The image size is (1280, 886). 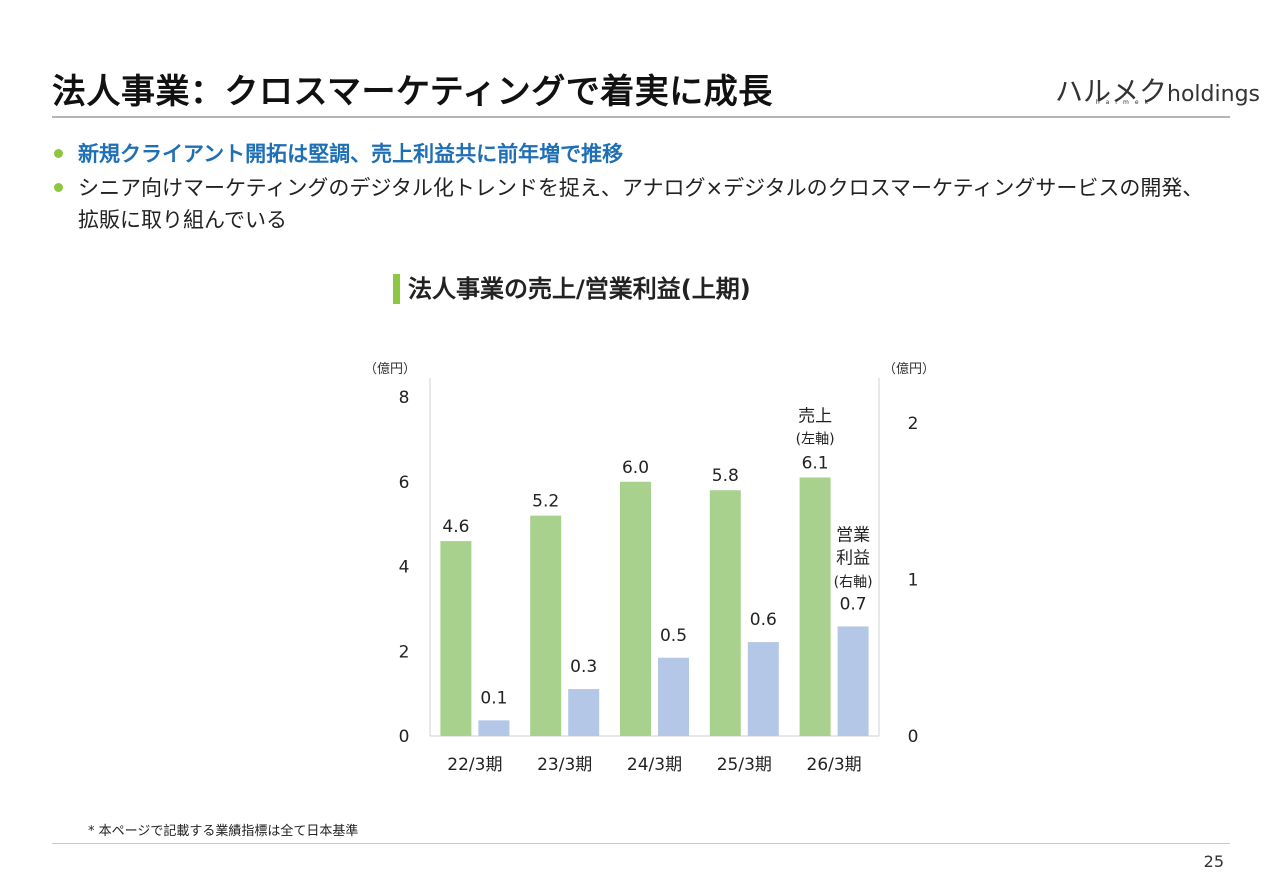 What do you see at coordinates (404, 737) in the screenshot?
I see `left-axis-tick-label: 0` at bounding box center [404, 737].